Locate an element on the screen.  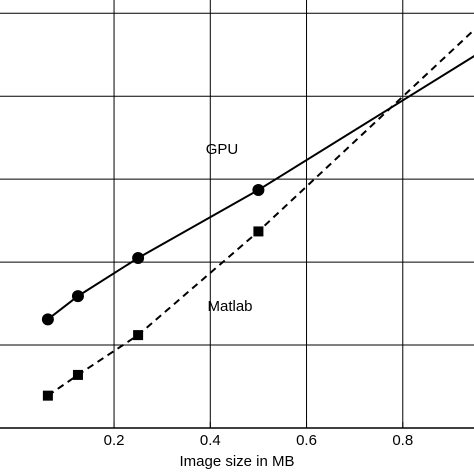
x-axis-label: Image size in MB is located at coordinates (236, 461).